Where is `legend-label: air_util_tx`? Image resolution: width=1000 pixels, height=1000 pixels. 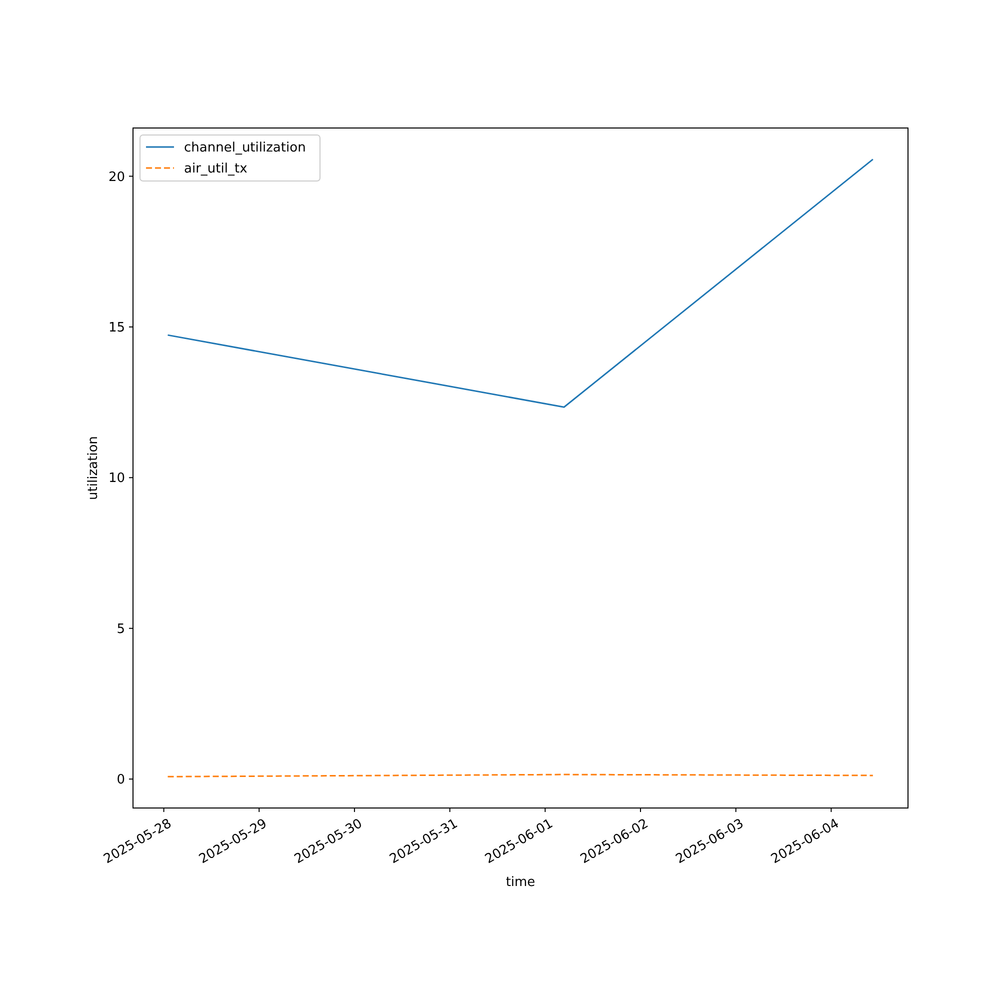
legend-label: air_util_tx is located at coordinates (216, 169).